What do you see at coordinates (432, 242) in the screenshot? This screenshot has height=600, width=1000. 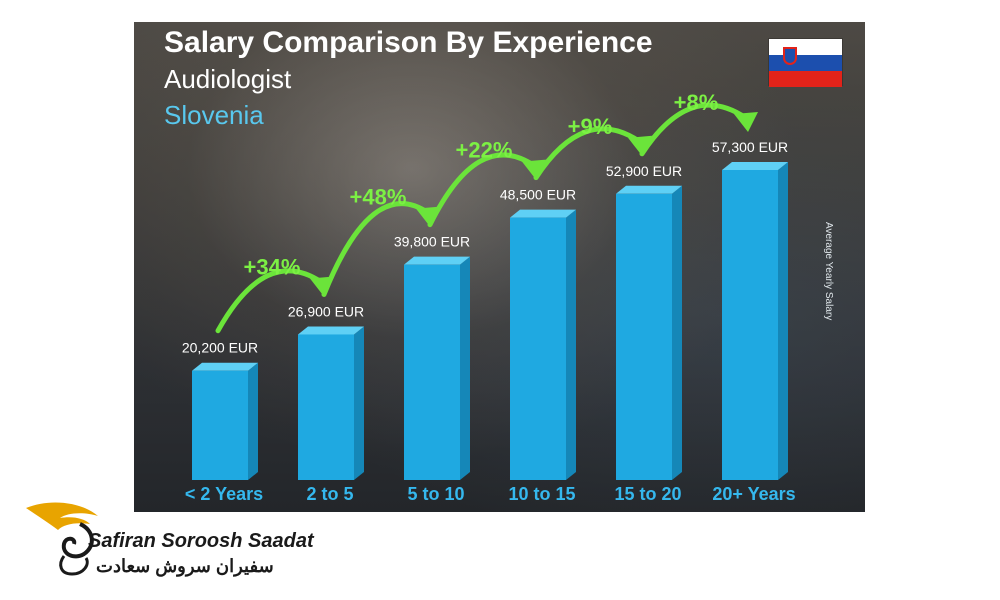 I see `value-label: 39,800 EUR` at bounding box center [432, 242].